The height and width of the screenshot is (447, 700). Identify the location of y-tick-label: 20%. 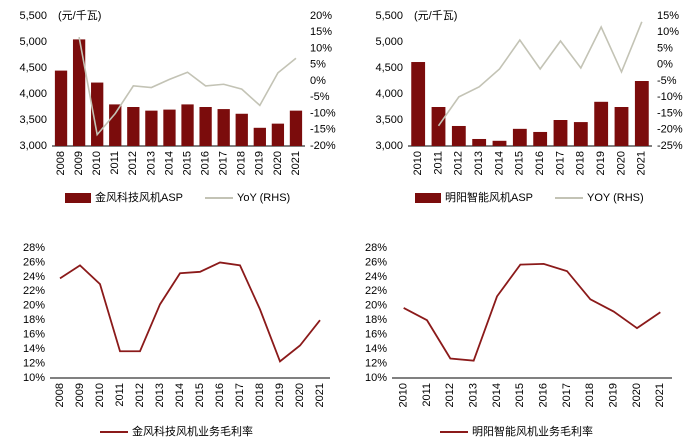
(376, 306).